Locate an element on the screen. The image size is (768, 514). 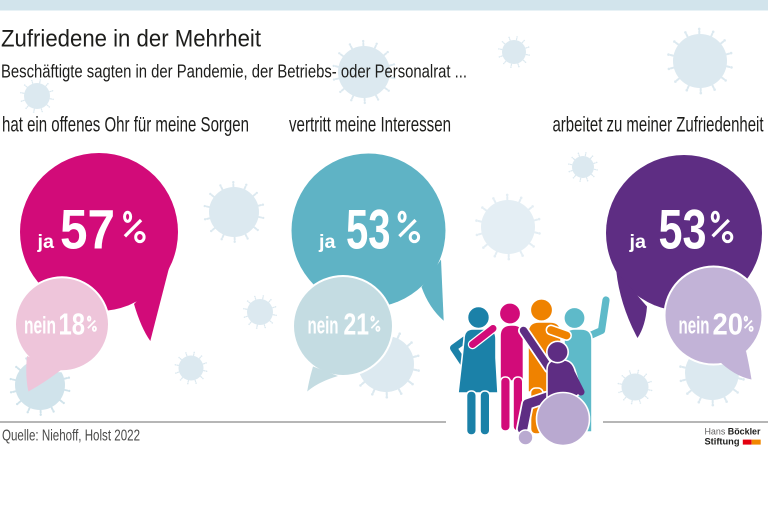
svg-text: Stiftung is located at coordinates (722, 442).